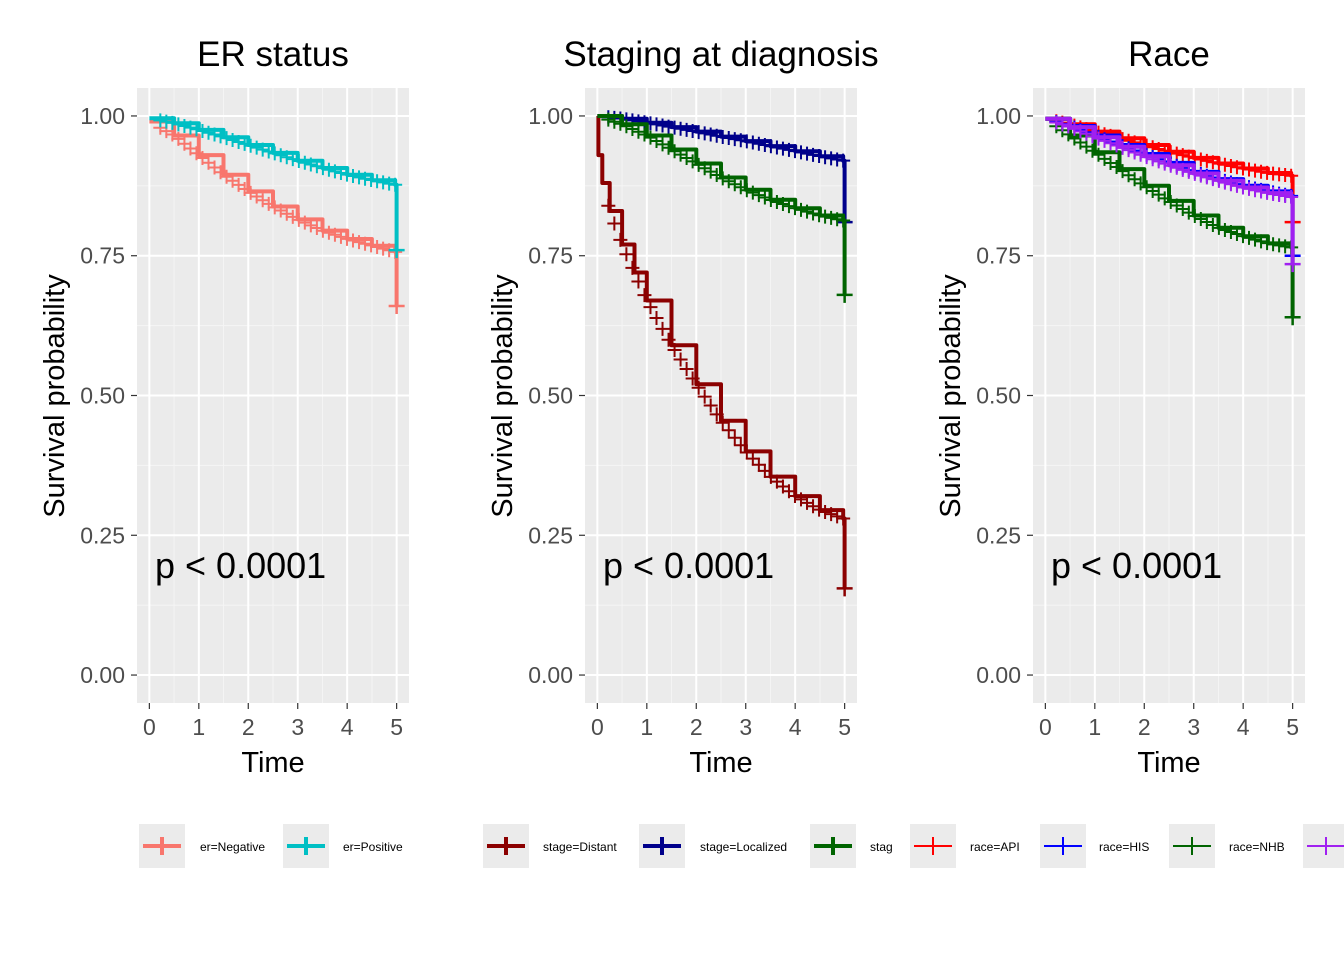 This screenshot has height=960, width=1344. What do you see at coordinates (550, 396) in the screenshot?
I see `y-tick-label: 0.50` at bounding box center [550, 396].